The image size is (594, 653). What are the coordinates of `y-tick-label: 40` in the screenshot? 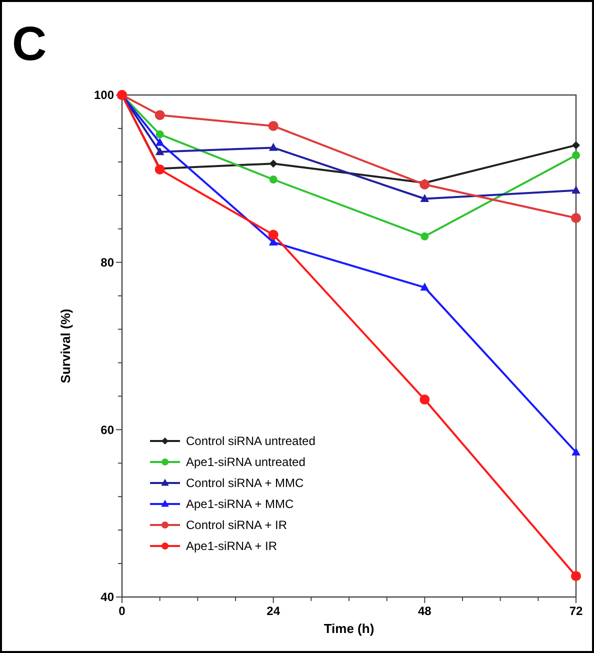 It's located at (107, 597).